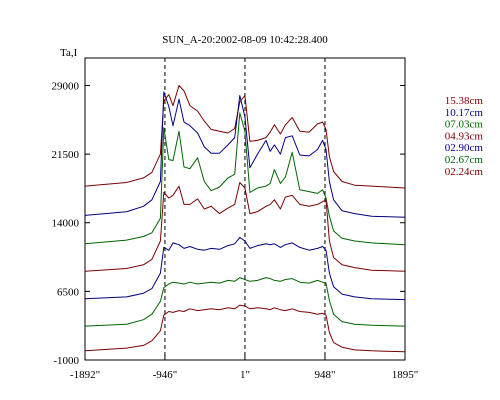  What do you see at coordinates (324, 375) in the screenshot?
I see `x-tick-label: 948"` at bounding box center [324, 375].